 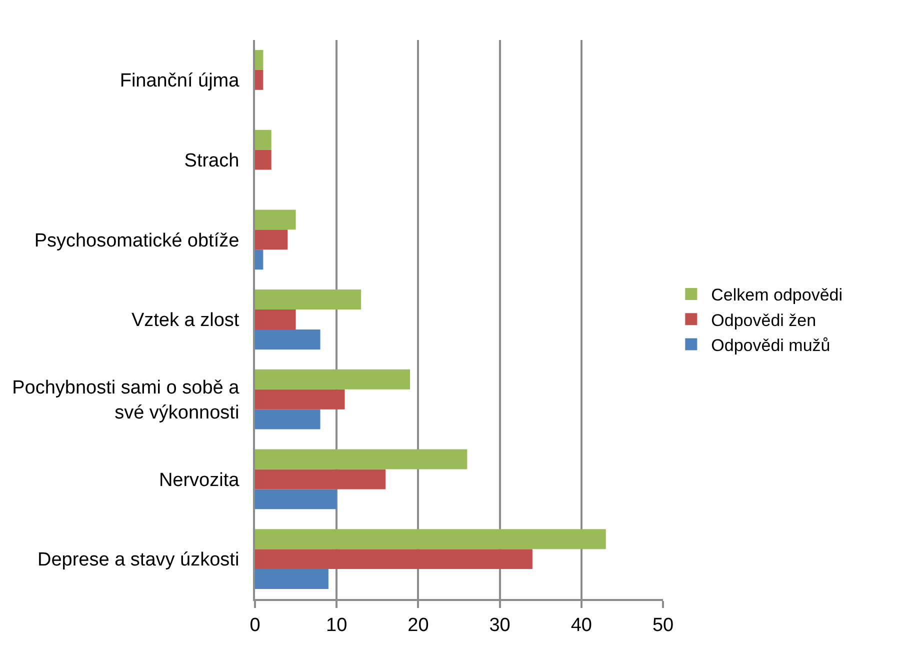 I want to click on legend-label: Celkem odpovědi, so click(x=777, y=295).